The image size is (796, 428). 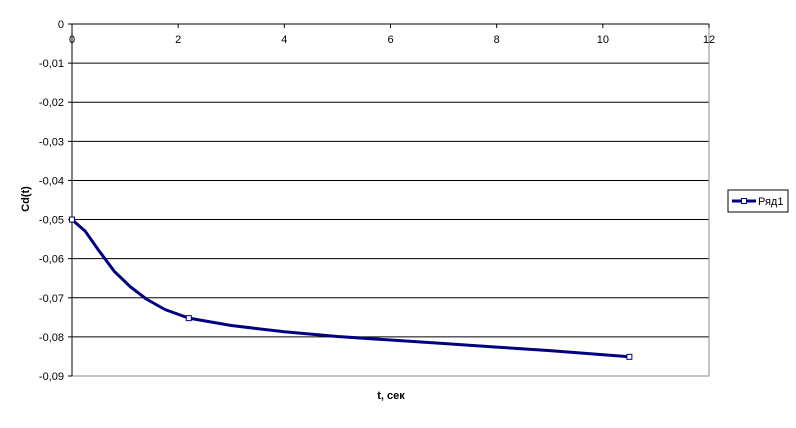 I want to click on legend-box, so click(x=758, y=201).